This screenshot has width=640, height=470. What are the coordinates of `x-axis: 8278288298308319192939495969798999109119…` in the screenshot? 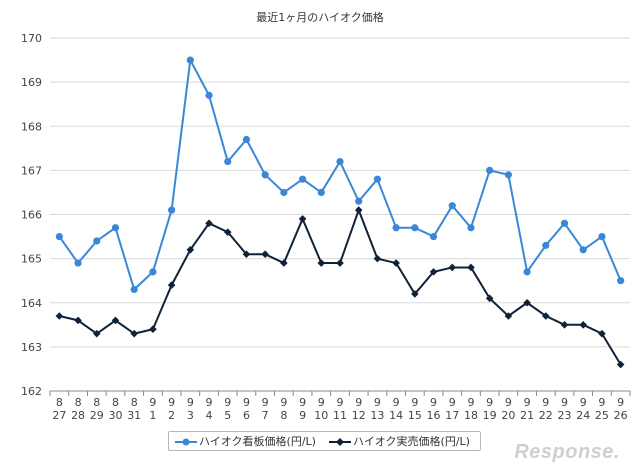 It's located at (340, 406).